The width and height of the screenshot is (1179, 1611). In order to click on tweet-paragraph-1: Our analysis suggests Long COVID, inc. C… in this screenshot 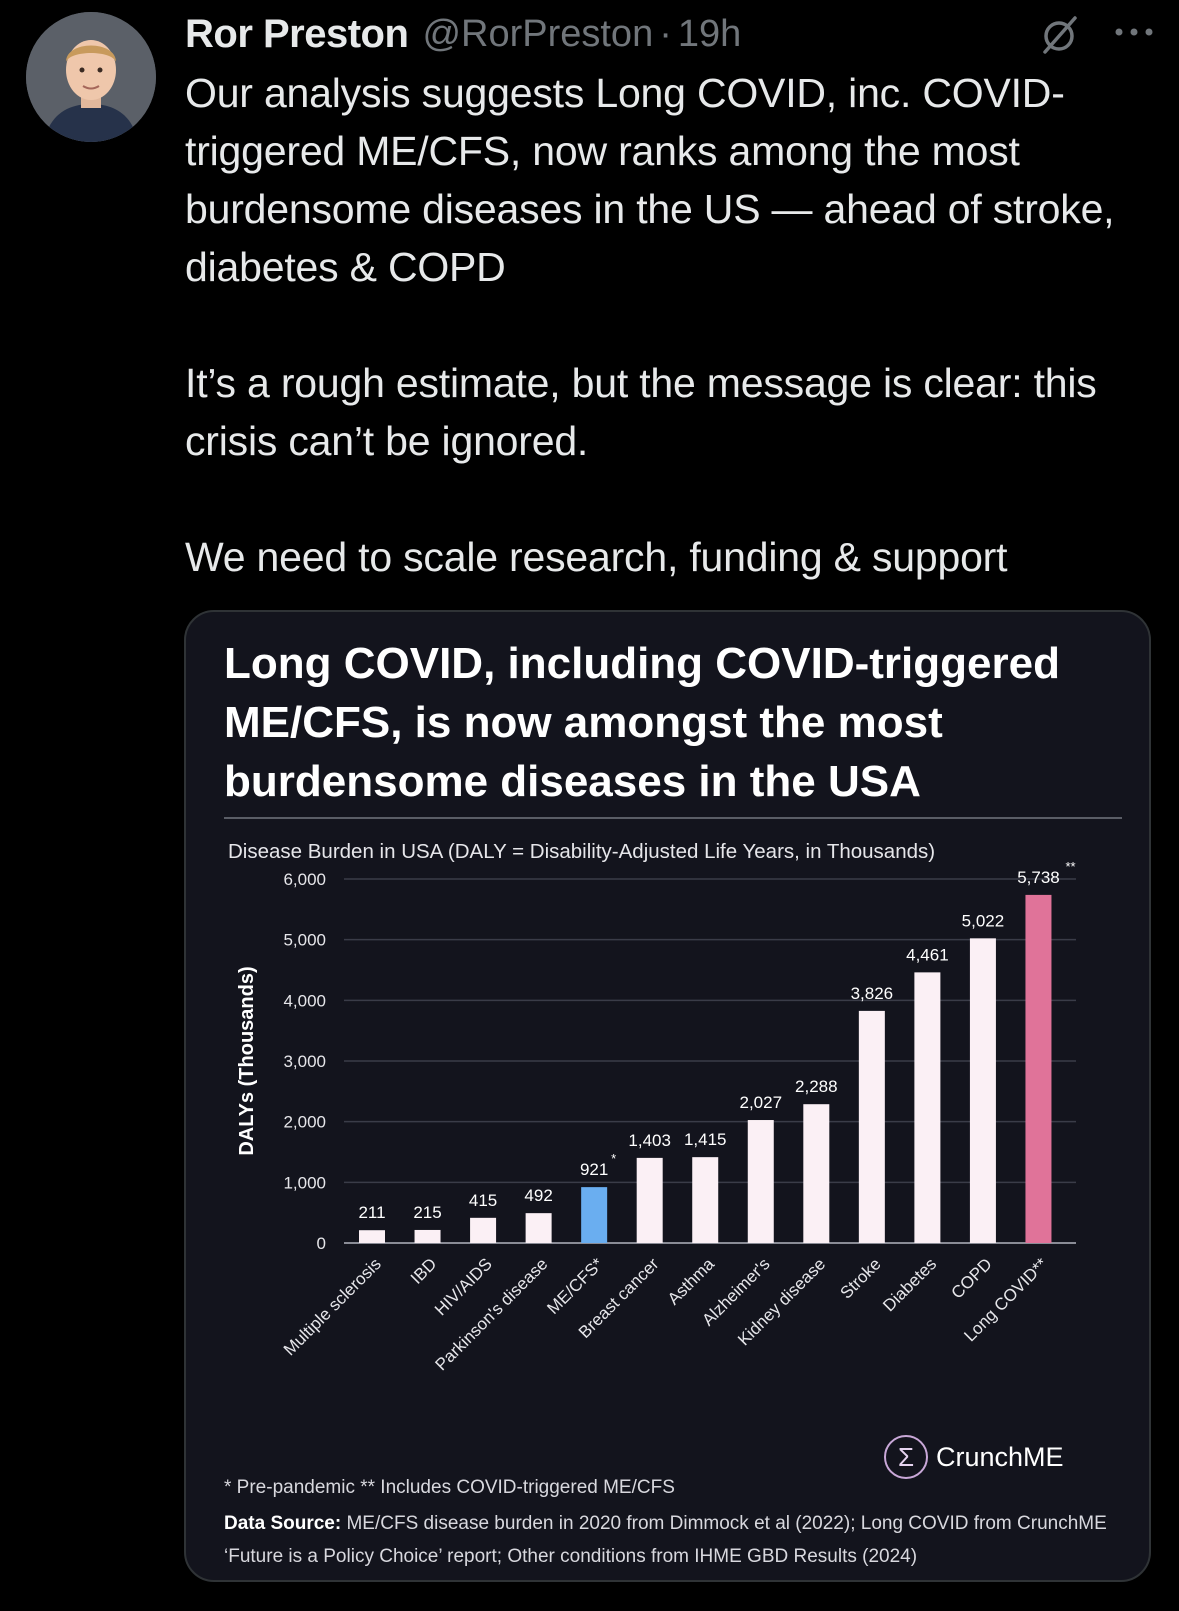, I will do `click(650, 180)`.